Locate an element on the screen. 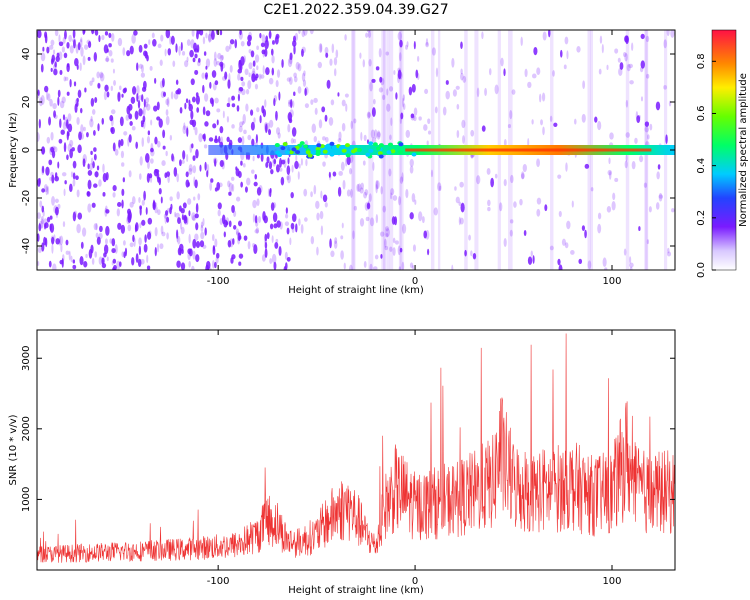 Image resolution: width=750 pixels, height=600 pixels. spectrogram-band-blob is located at coordinates (278, 152).